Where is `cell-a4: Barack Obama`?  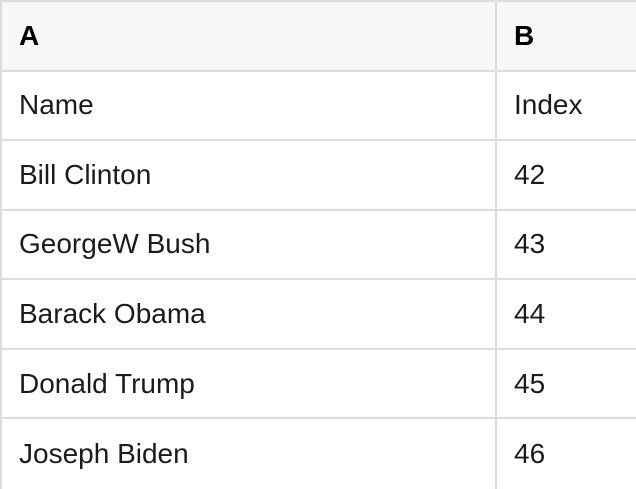 cell-a4: Barack Obama is located at coordinates (249, 315).